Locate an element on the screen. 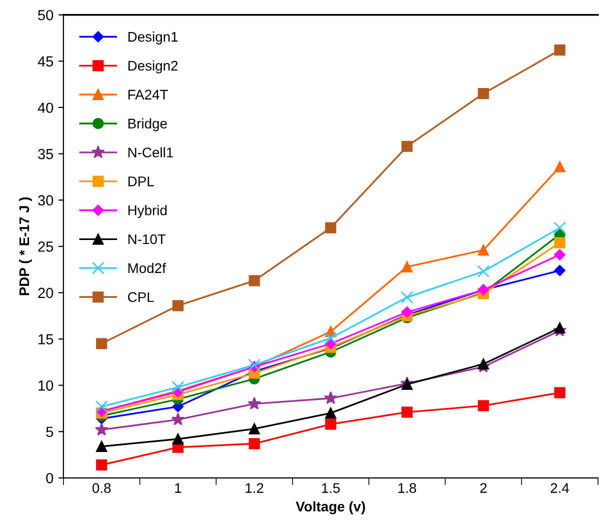 This screenshot has width=604, height=531. legend-label: FA24T is located at coordinates (148, 95).